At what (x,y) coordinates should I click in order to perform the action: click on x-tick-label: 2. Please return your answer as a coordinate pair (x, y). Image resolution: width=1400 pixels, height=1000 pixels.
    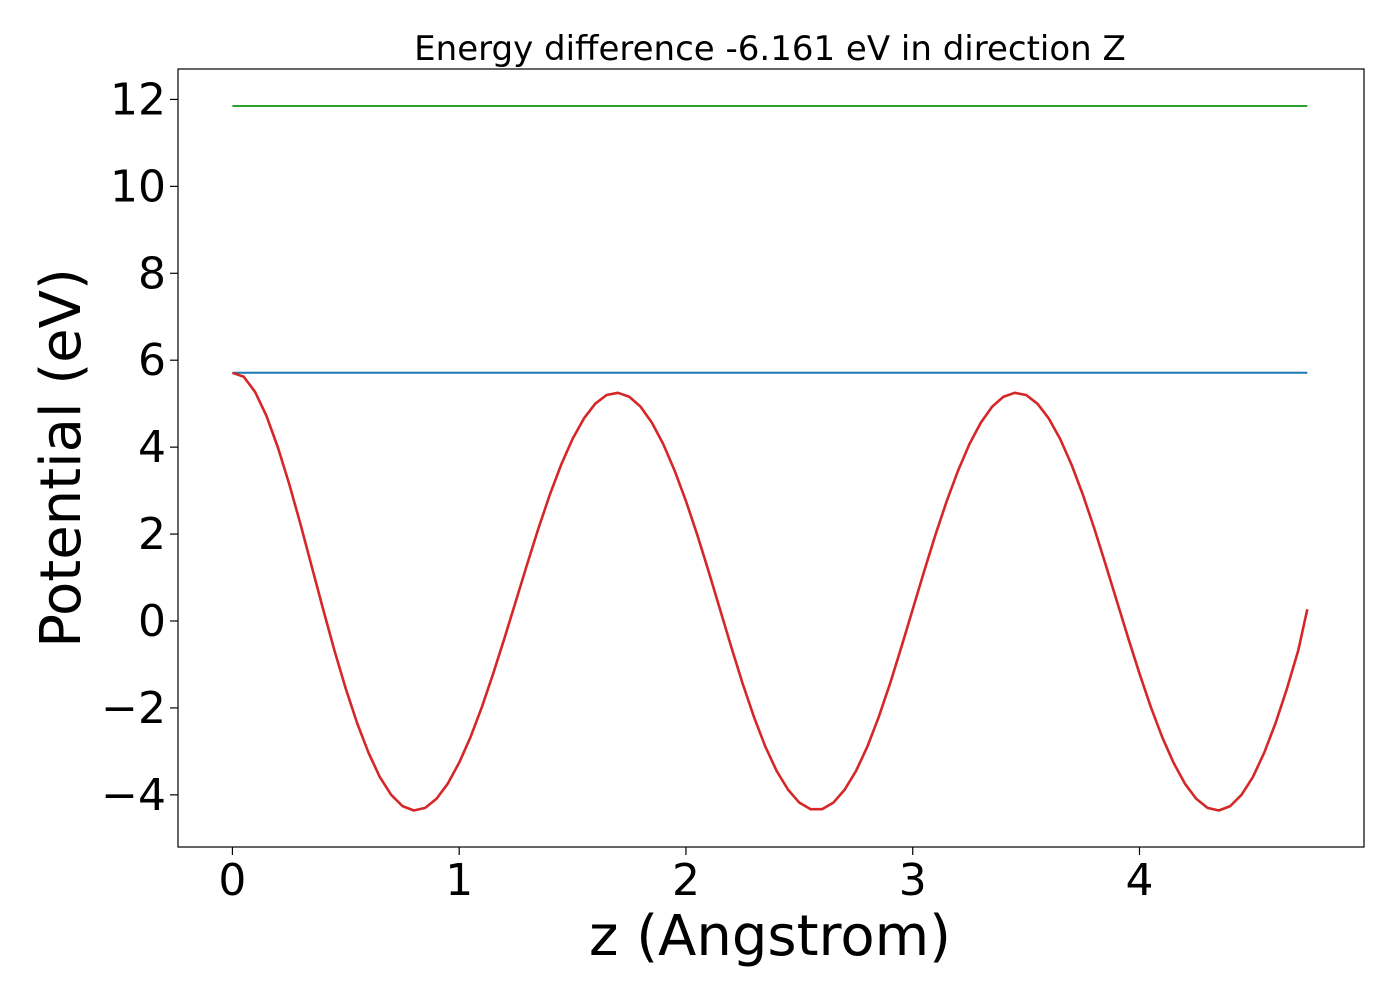
    Looking at the image, I should click on (686, 880).